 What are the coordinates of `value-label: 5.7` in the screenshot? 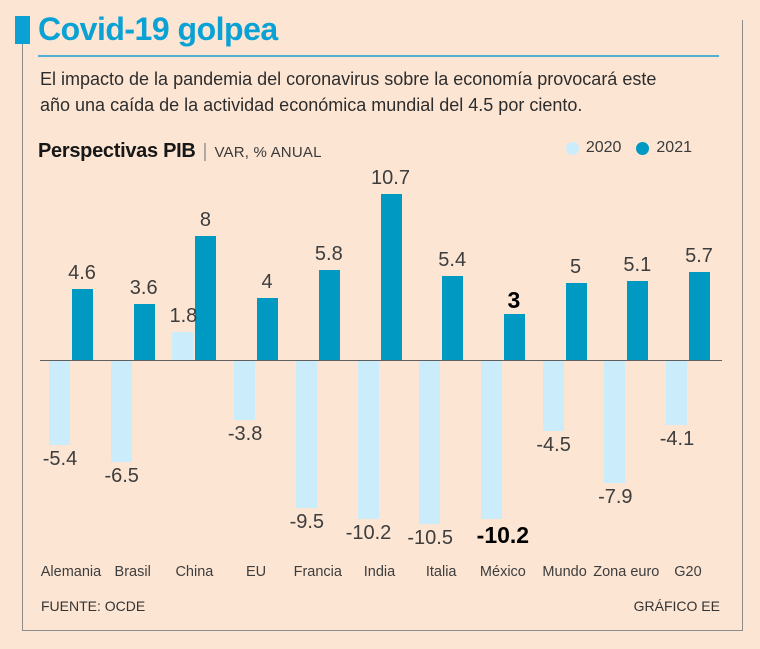 It's located at (699, 255).